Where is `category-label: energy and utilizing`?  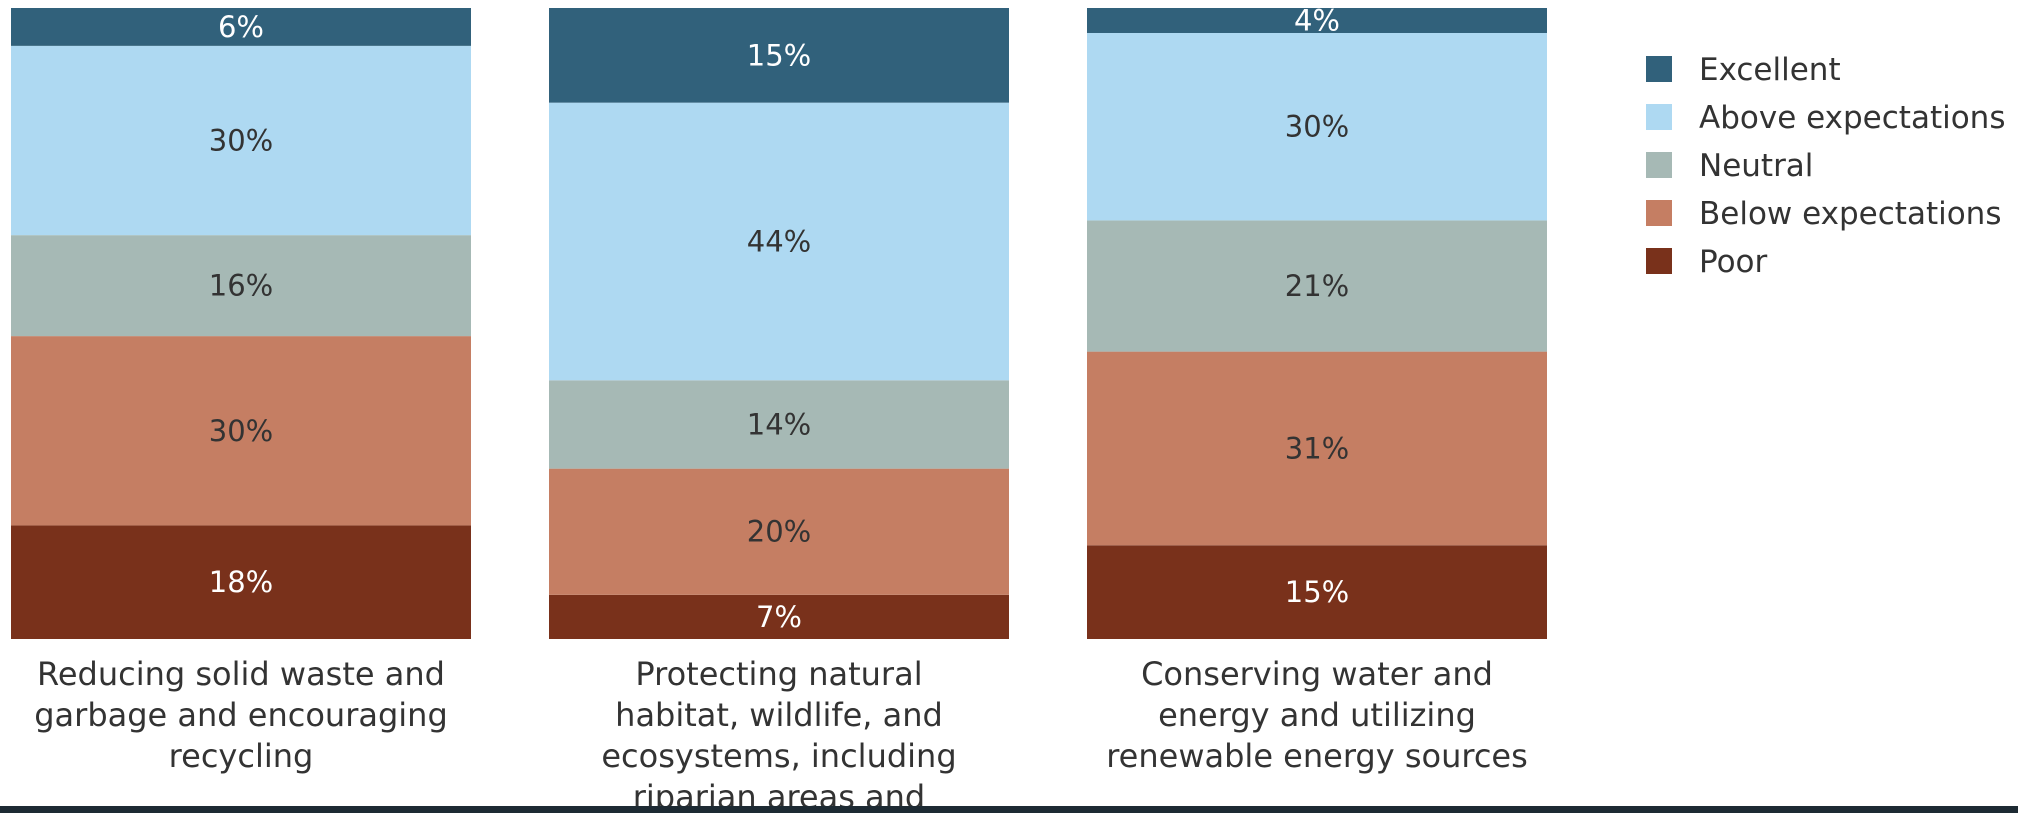 category-label: energy and utilizing is located at coordinates (1317, 715).